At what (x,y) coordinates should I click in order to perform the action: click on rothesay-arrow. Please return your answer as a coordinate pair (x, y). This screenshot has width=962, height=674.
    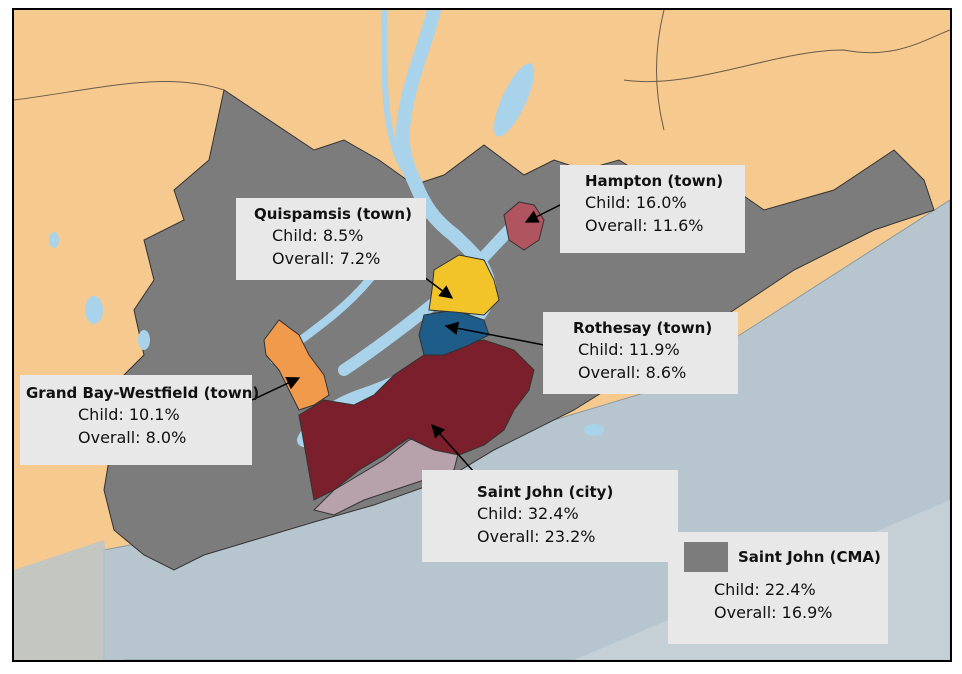
    Looking at the image, I should click on (494, 333).